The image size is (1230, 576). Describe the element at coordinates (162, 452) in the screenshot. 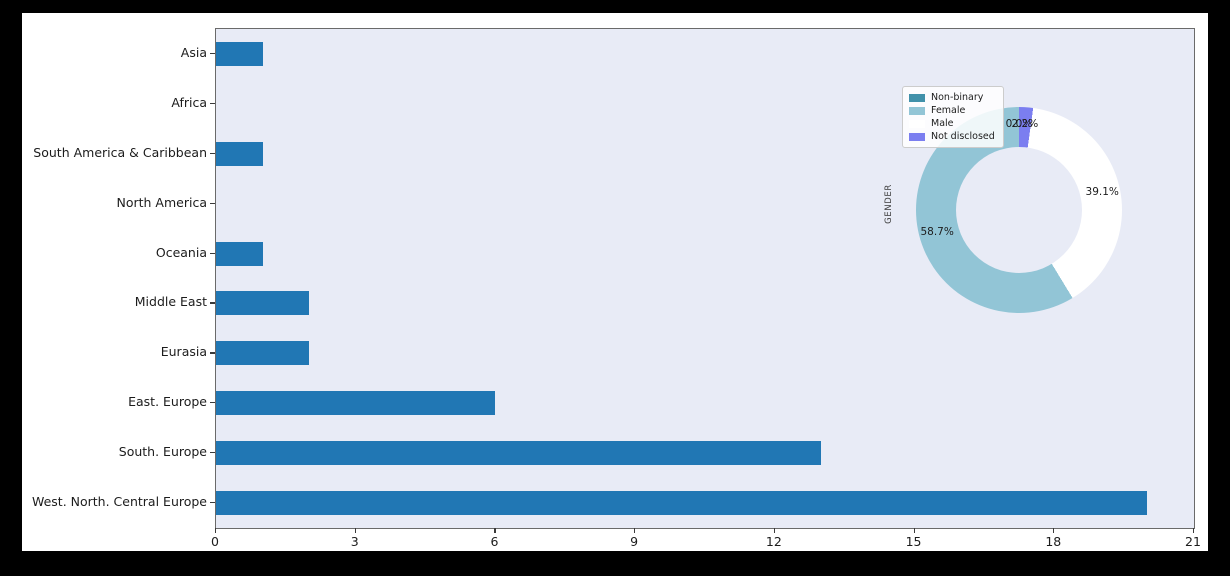

I see `category-label: South. Europe` at that location.